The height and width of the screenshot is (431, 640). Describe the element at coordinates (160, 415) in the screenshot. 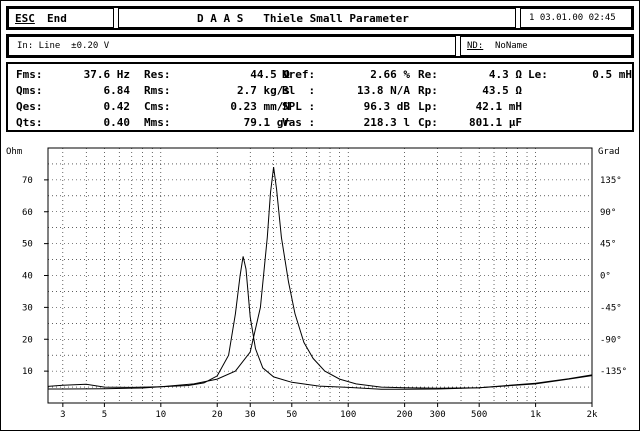

I see `x-tick-label: 10` at that location.